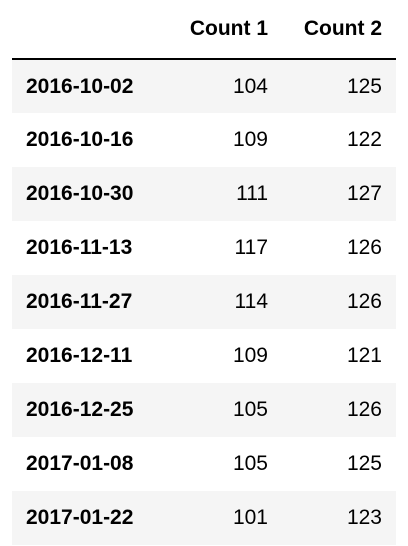  I want to click on index-column-header, so click(90, 30).